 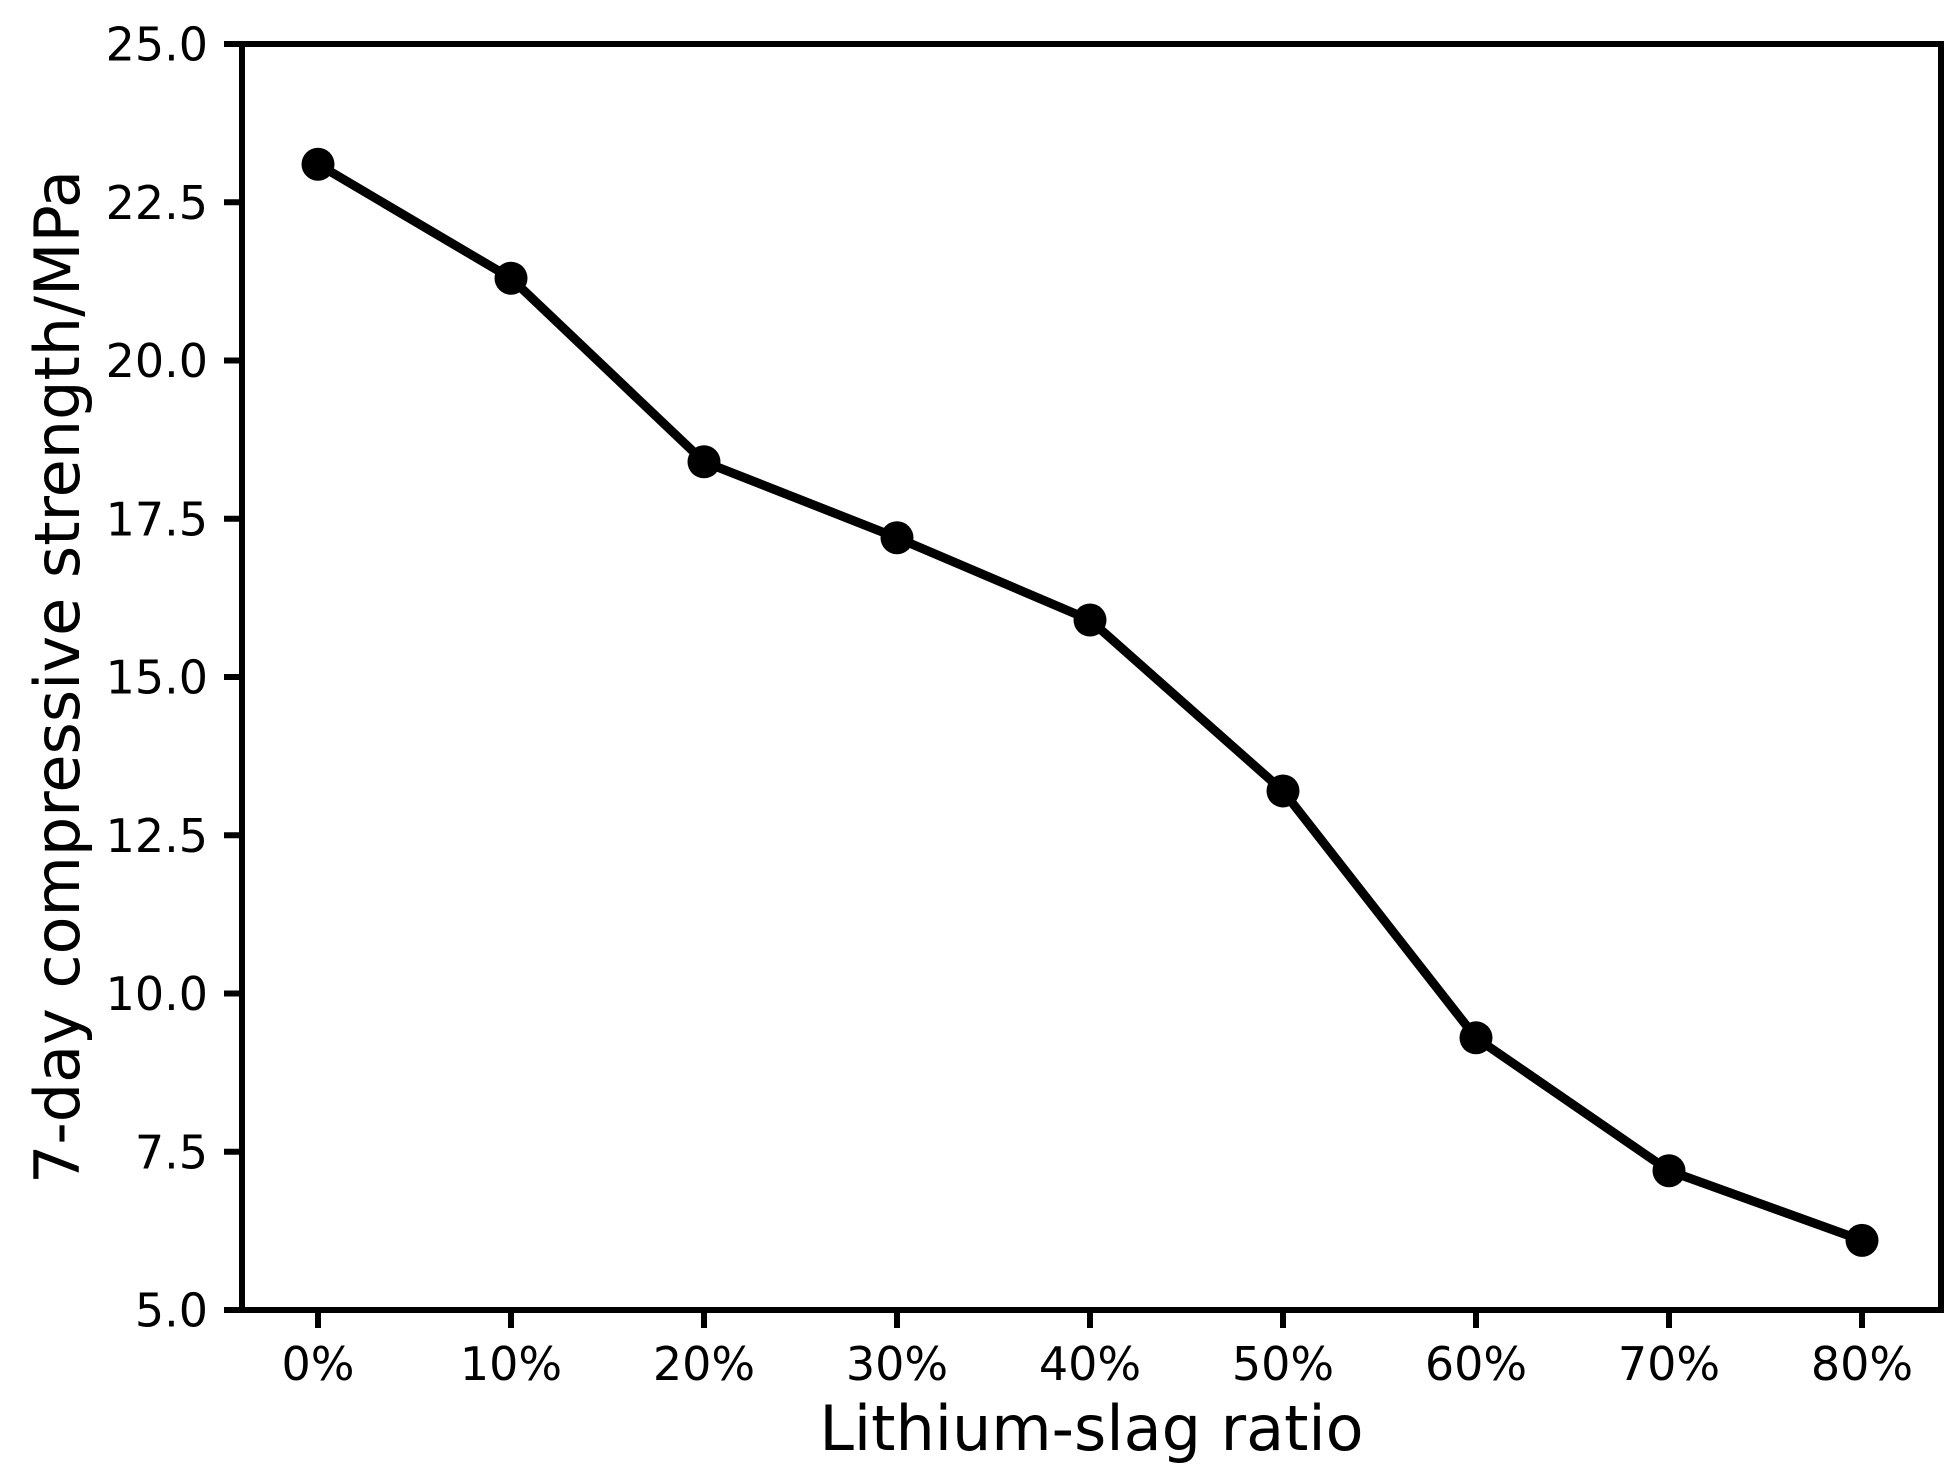 What do you see at coordinates (1669, 1364) in the screenshot?
I see `x-tick-label: 70%` at bounding box center [1669, 1364].